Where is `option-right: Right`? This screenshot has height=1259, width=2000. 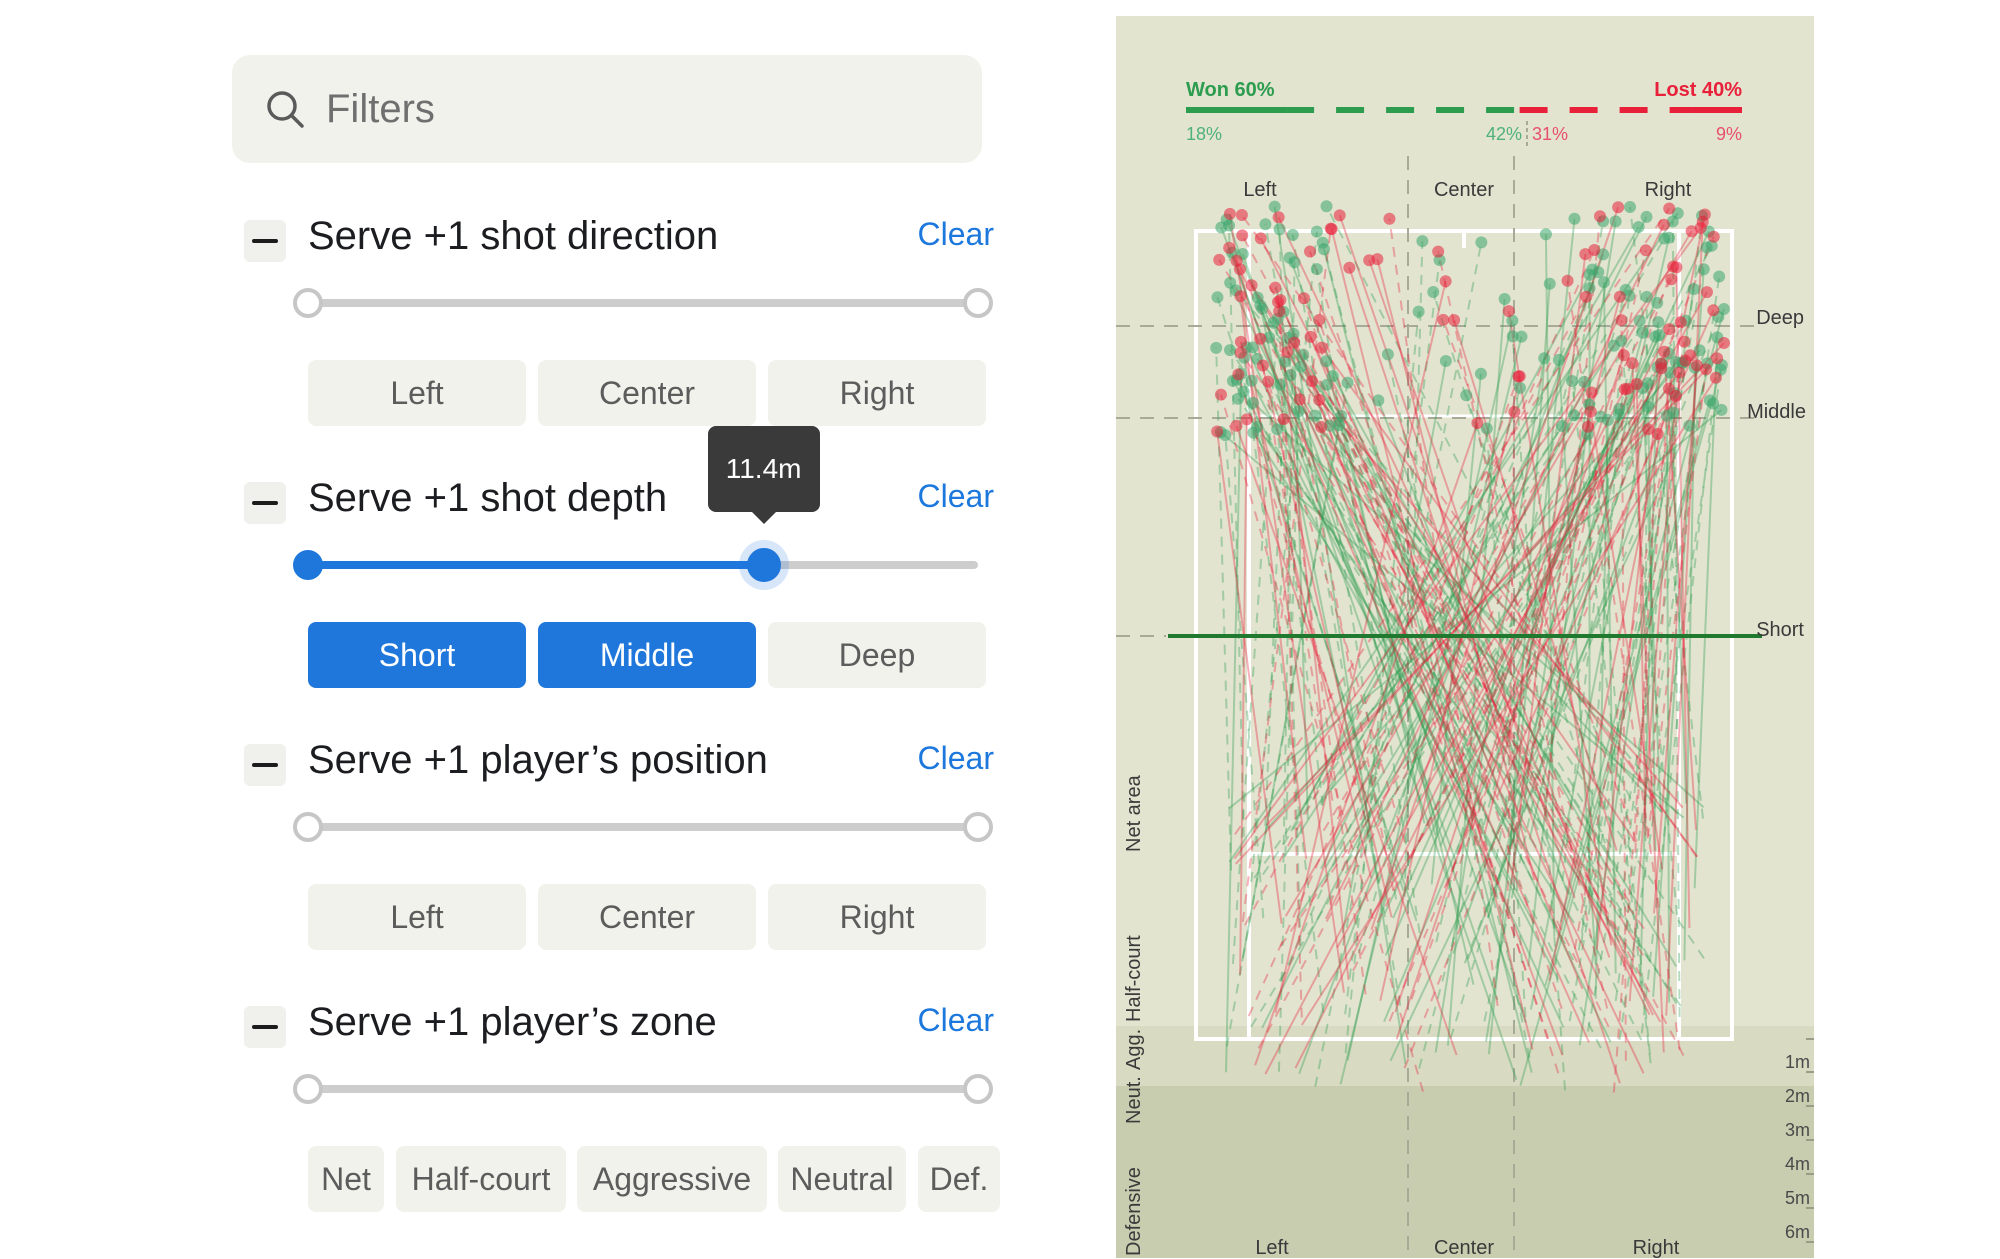 option-right: Right is located at coordinates (877, 917).